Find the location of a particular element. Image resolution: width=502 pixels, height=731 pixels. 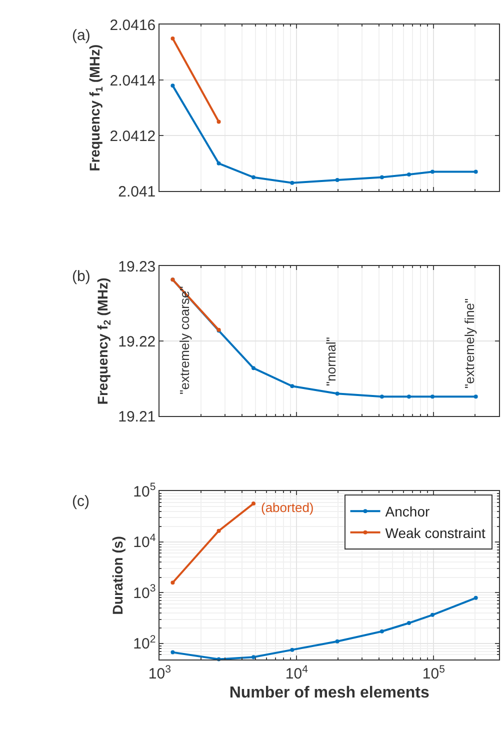

x-axis-title: Number of mesh elements is located at coordinates (329, 693).